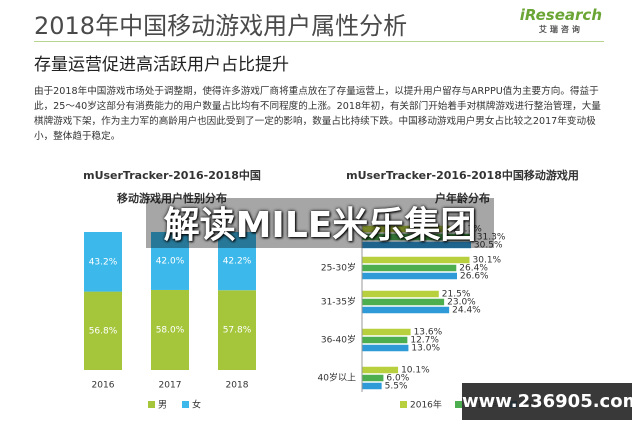 The image size is (640, 427). Describe the element at coordinates (320, 225) in the screenshot. I see `overlay-text: 解读MILE米乐集团` at that location.